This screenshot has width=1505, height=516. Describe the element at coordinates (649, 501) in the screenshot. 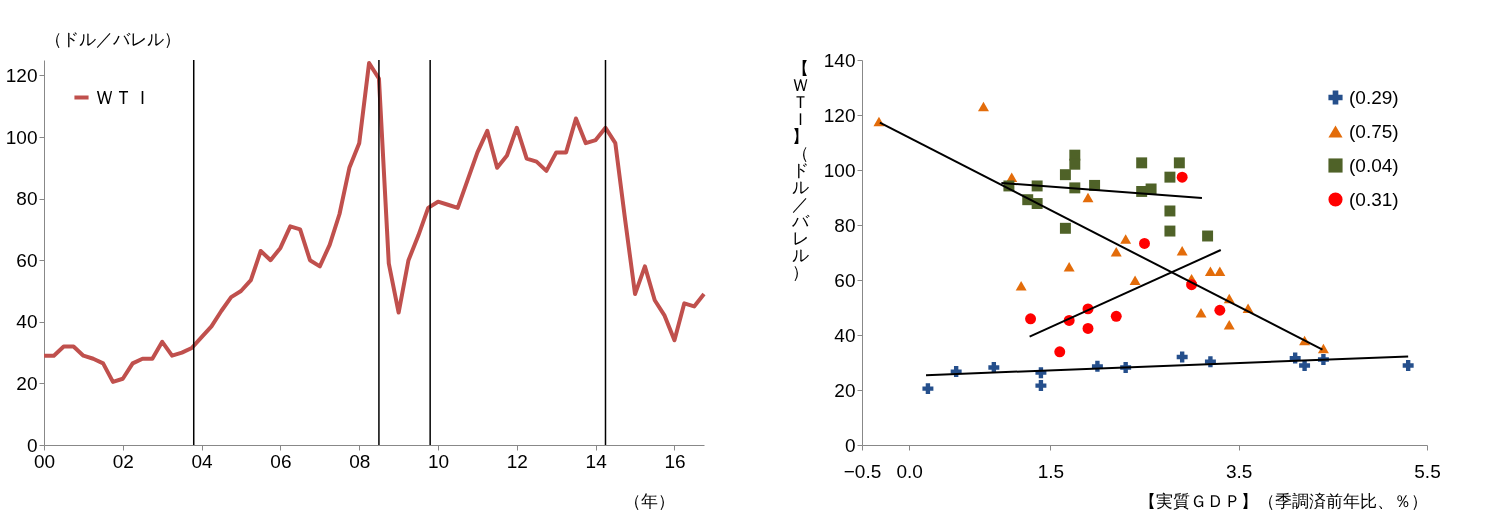

I see `x-axis-title: （年）` at that location.